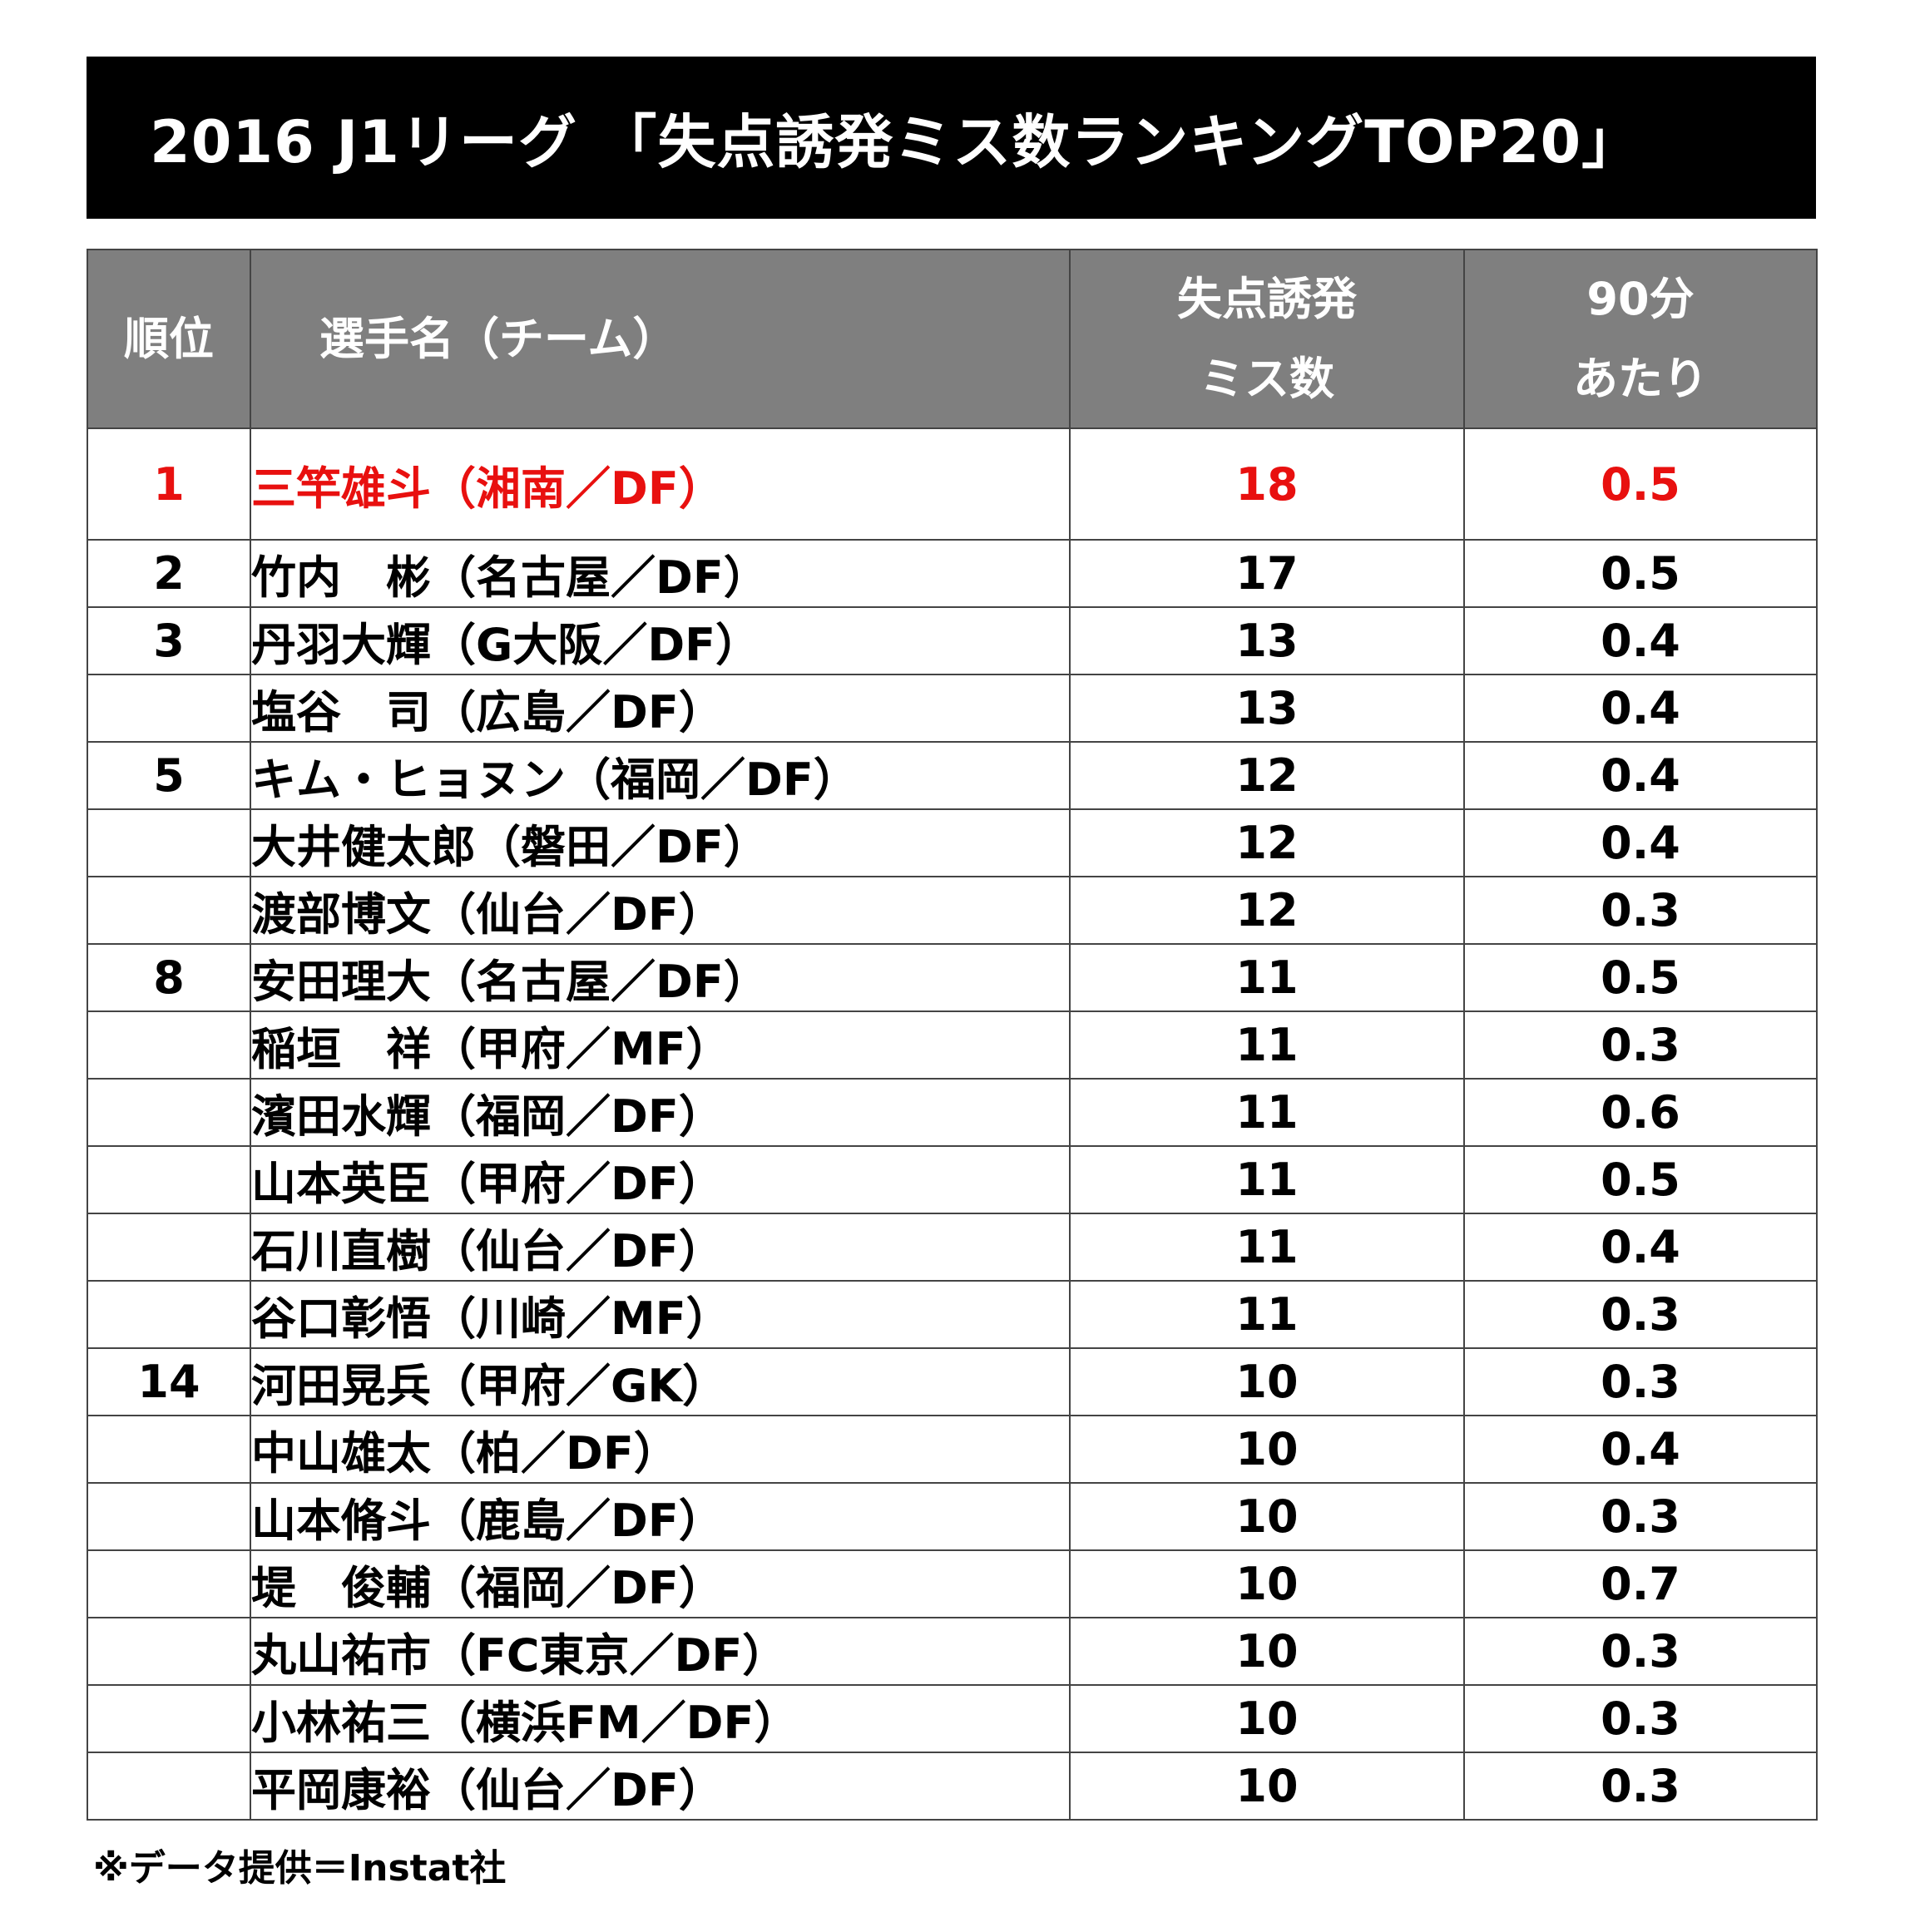  What do you see at coordinates (169, 484) in the screenshot?
I see `rank-cell: 1` at bounding box center [169, 484].